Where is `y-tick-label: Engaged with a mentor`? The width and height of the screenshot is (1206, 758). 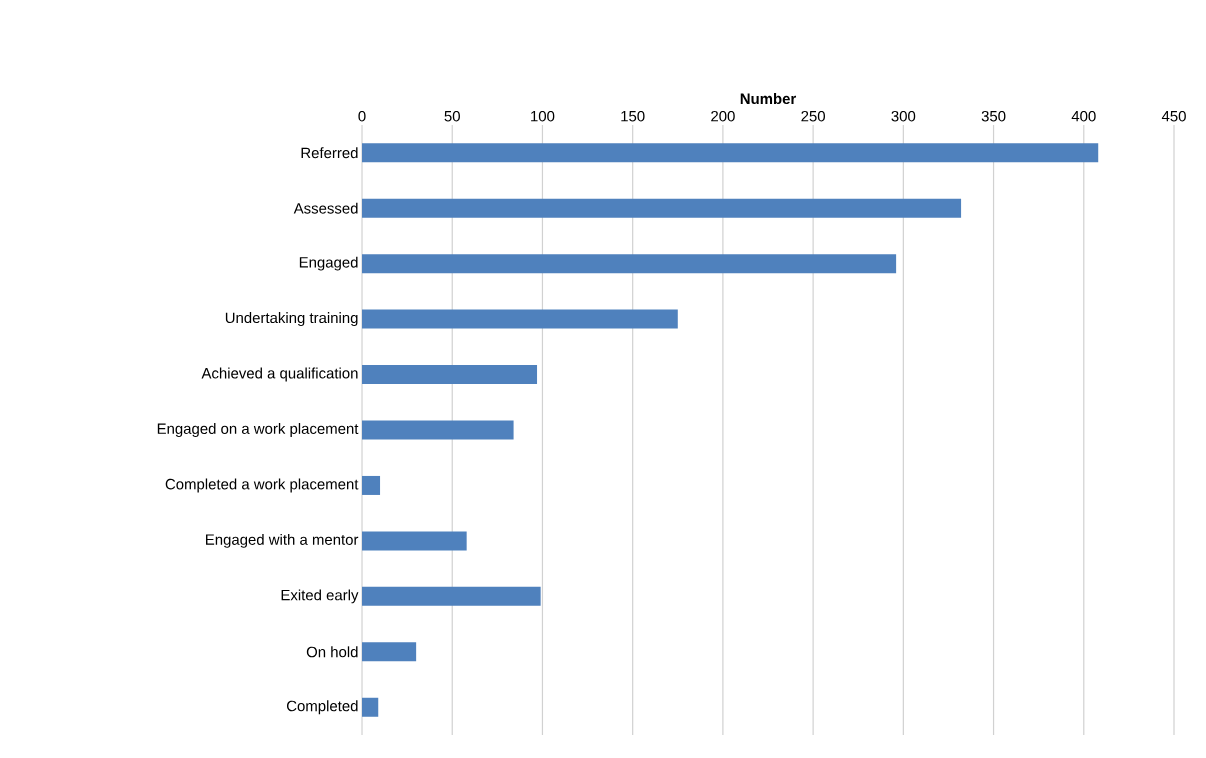
y-tick-label: Engaged with a mentor is located at coordinates (282, 540).